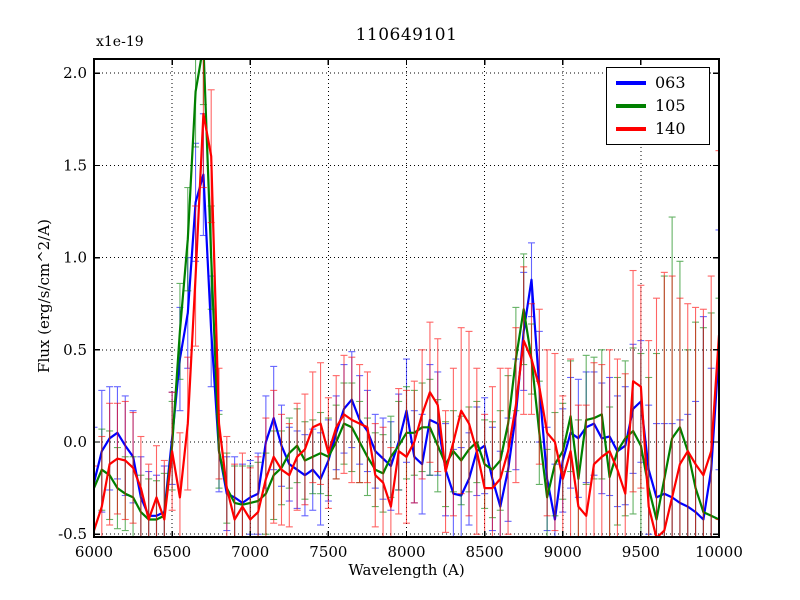 The height and width of the screenshot is (600, 800). I want to click on legend-entry-140: 140, so click(658, 129).